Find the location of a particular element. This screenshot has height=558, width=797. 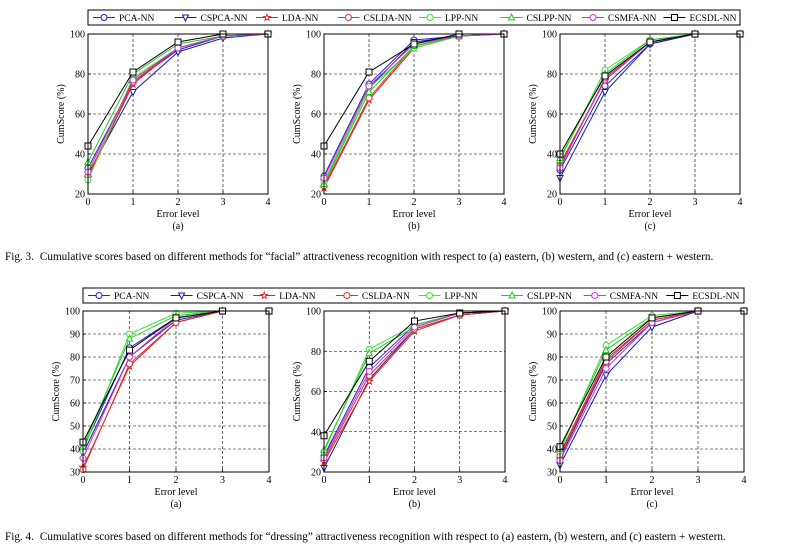

y-tick-label: 20 is located at coordinates (80, 195).